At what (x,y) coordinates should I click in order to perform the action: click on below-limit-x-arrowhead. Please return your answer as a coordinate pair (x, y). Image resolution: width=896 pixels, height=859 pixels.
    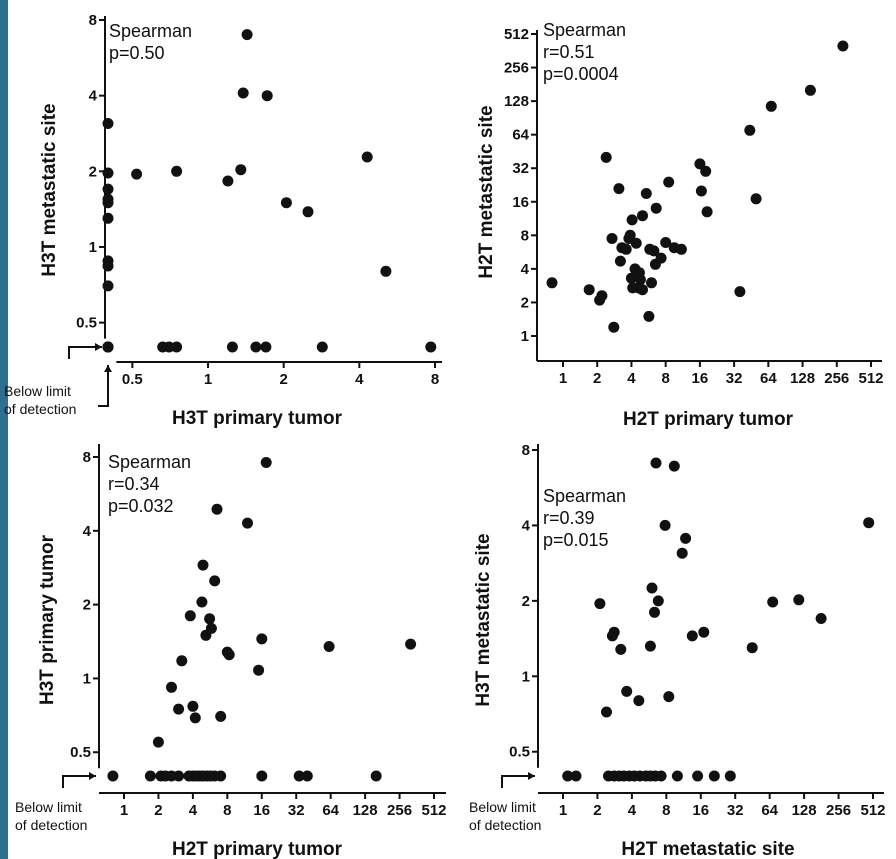
    Looking at the image, I should click on (108, 368).